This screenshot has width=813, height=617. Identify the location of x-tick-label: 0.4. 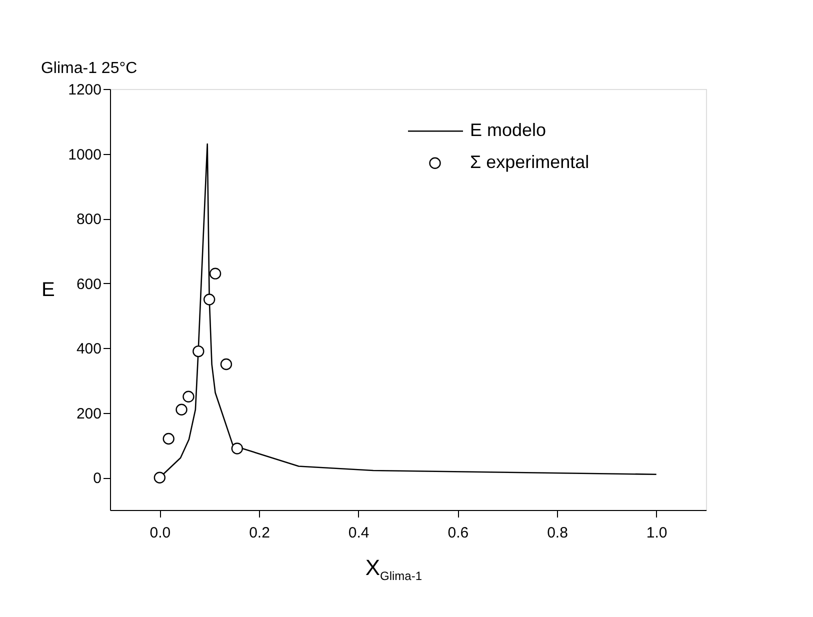
(359, 533).